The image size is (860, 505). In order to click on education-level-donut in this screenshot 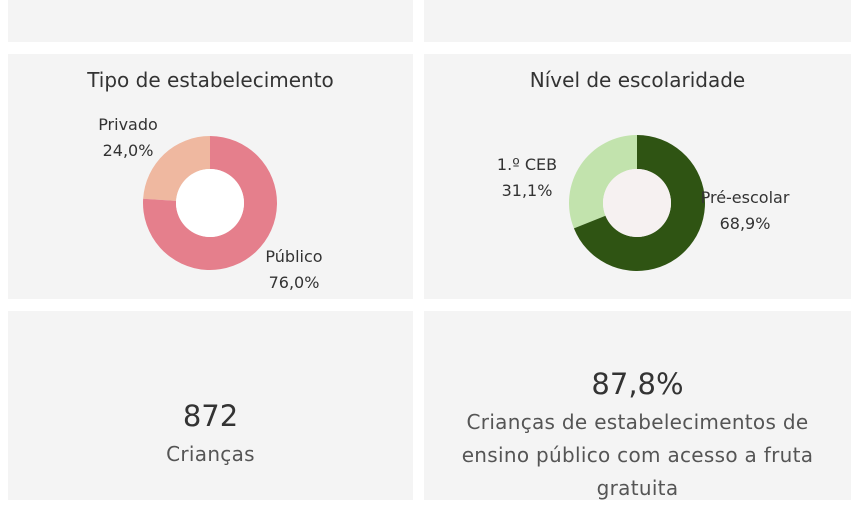, I will do `click(637, 203)`.